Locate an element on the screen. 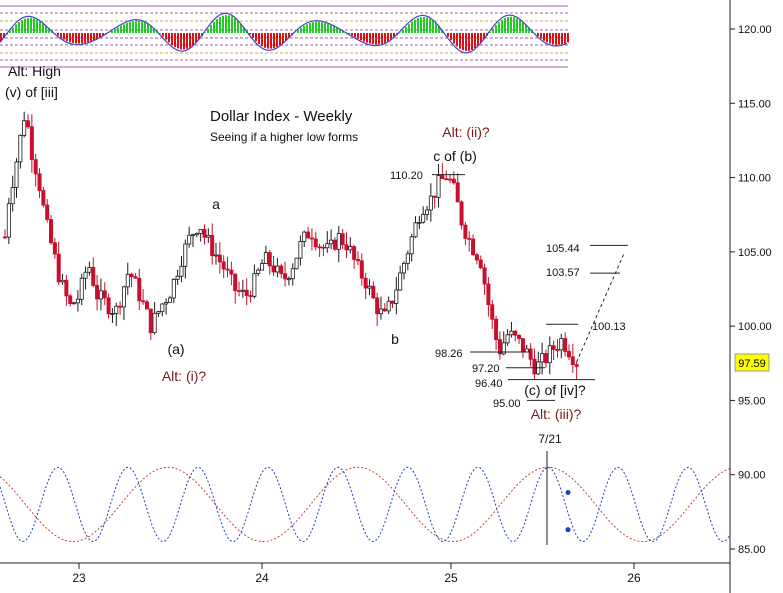 This screenshot has height=593, width=783. projection-line is located at coordinates (601, 307).